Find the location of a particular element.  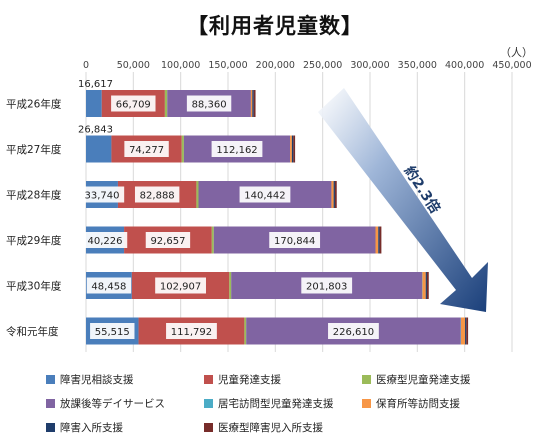

legend-item: 保育所等訪問支援 is located at coordinates (411, 403).